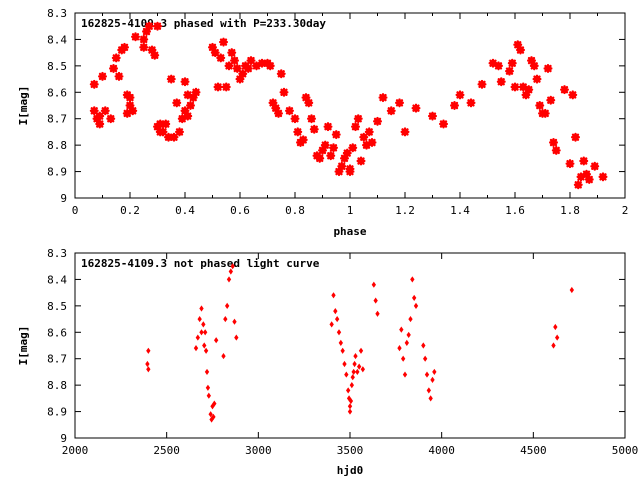 Image resolution: width=640 pixels, height=480 pixels. I want to click on chart-title: 162825-4109.3 not phased light curve, so click(200, 263).